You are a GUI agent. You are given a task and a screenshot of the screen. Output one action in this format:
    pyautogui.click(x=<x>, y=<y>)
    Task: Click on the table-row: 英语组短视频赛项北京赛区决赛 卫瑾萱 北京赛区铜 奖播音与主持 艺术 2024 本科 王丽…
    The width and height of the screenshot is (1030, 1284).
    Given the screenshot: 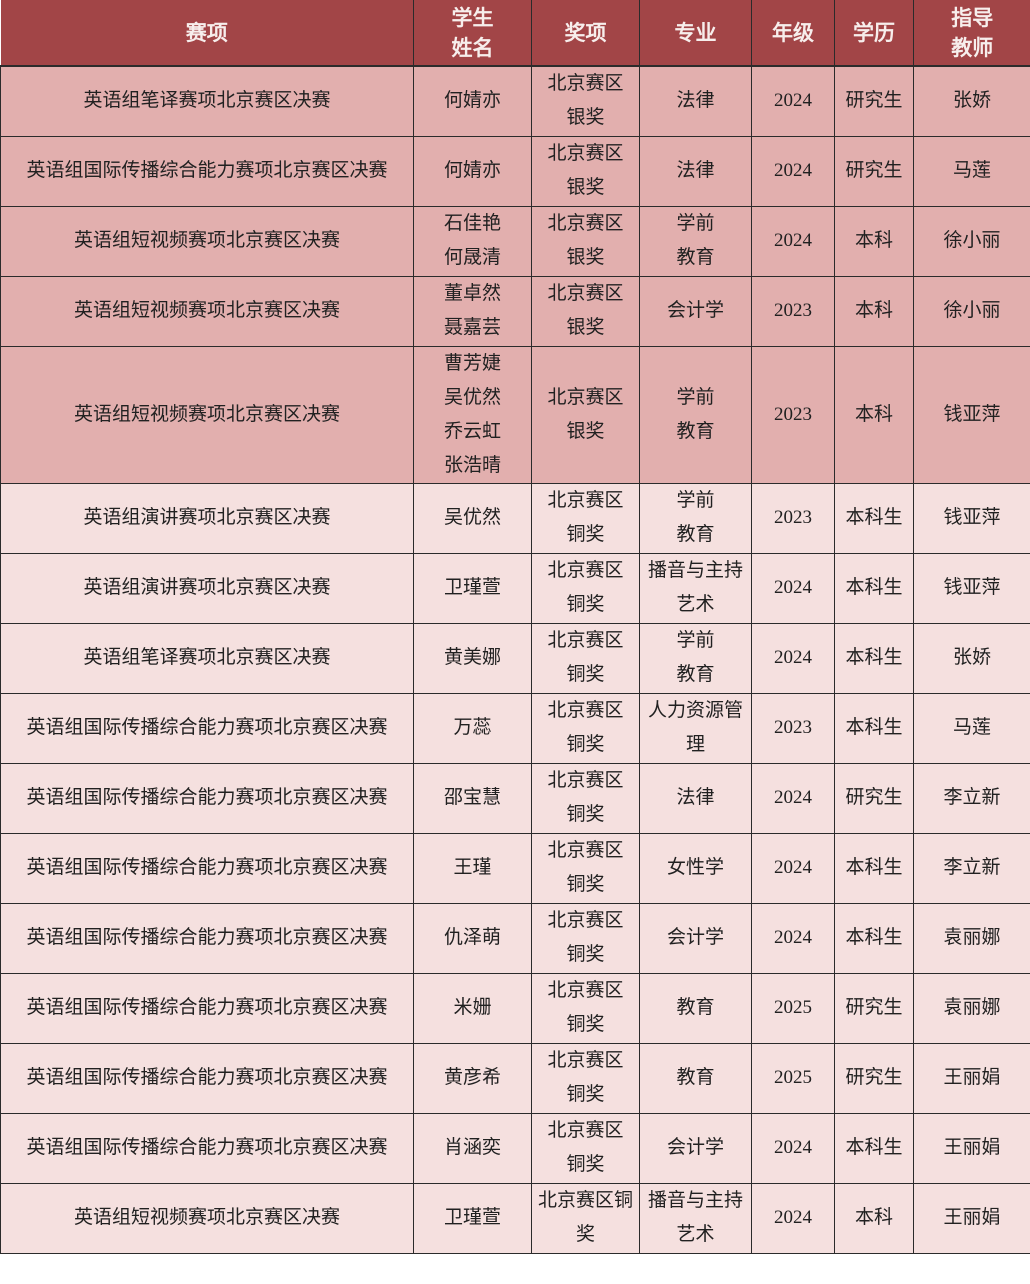 What is the action you would take?
    pyautogui.click(x=515, y=1218)
    